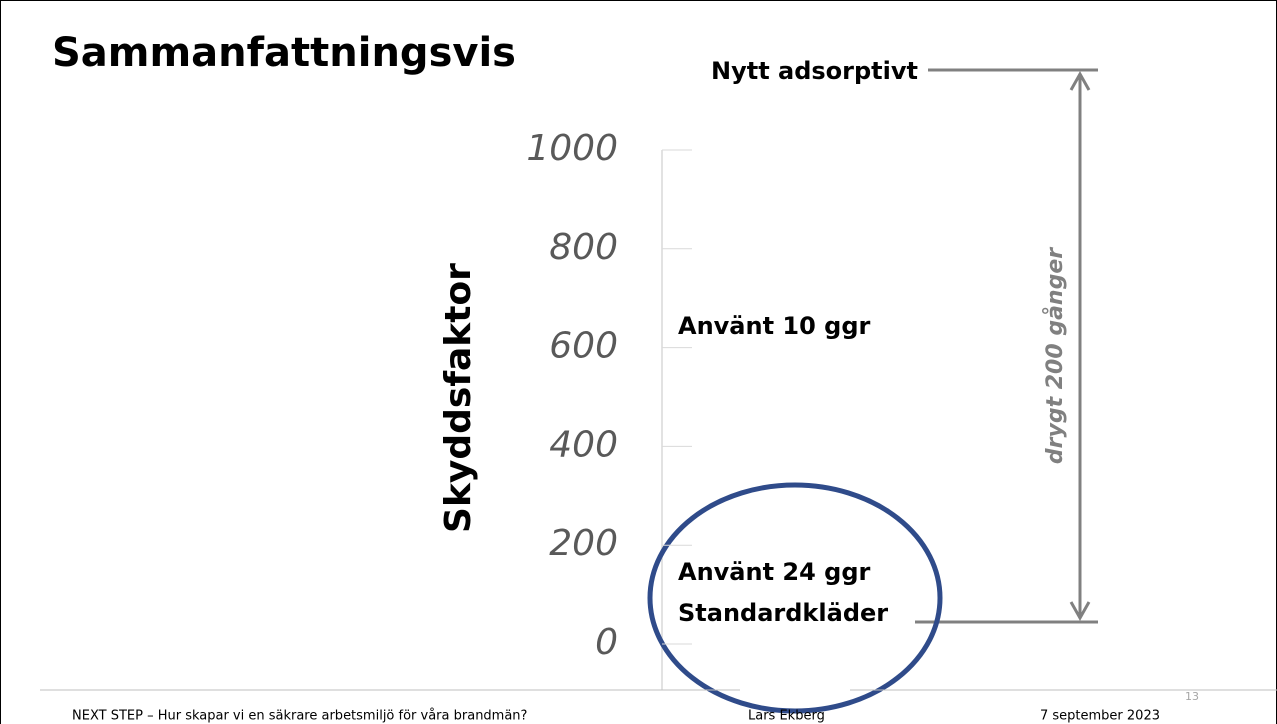 Image resolution: width=1277 pixels, height=724 pixels. I want to click on y-tick-label: 600, so click(583, 346).